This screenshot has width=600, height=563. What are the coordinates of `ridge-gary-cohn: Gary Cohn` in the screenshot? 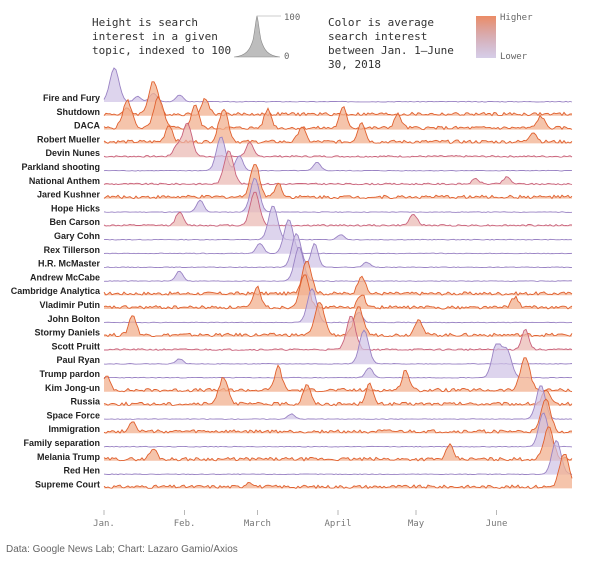 It's located at (313, 223).